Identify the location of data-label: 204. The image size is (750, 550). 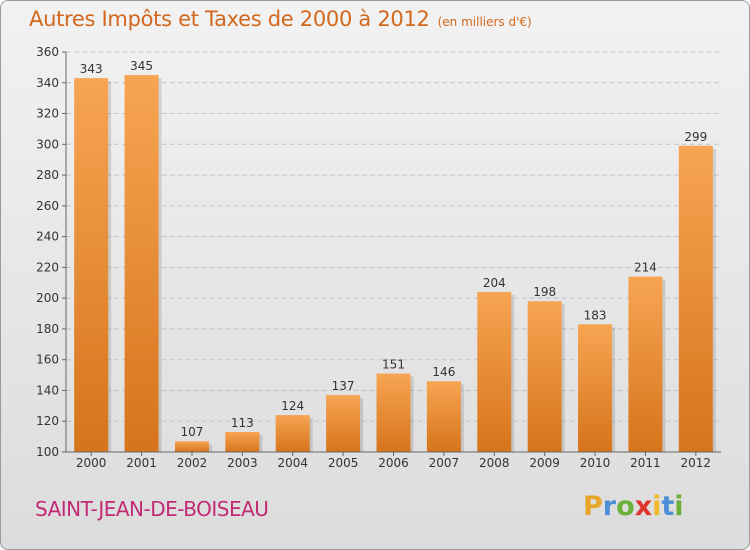
(494, 283).